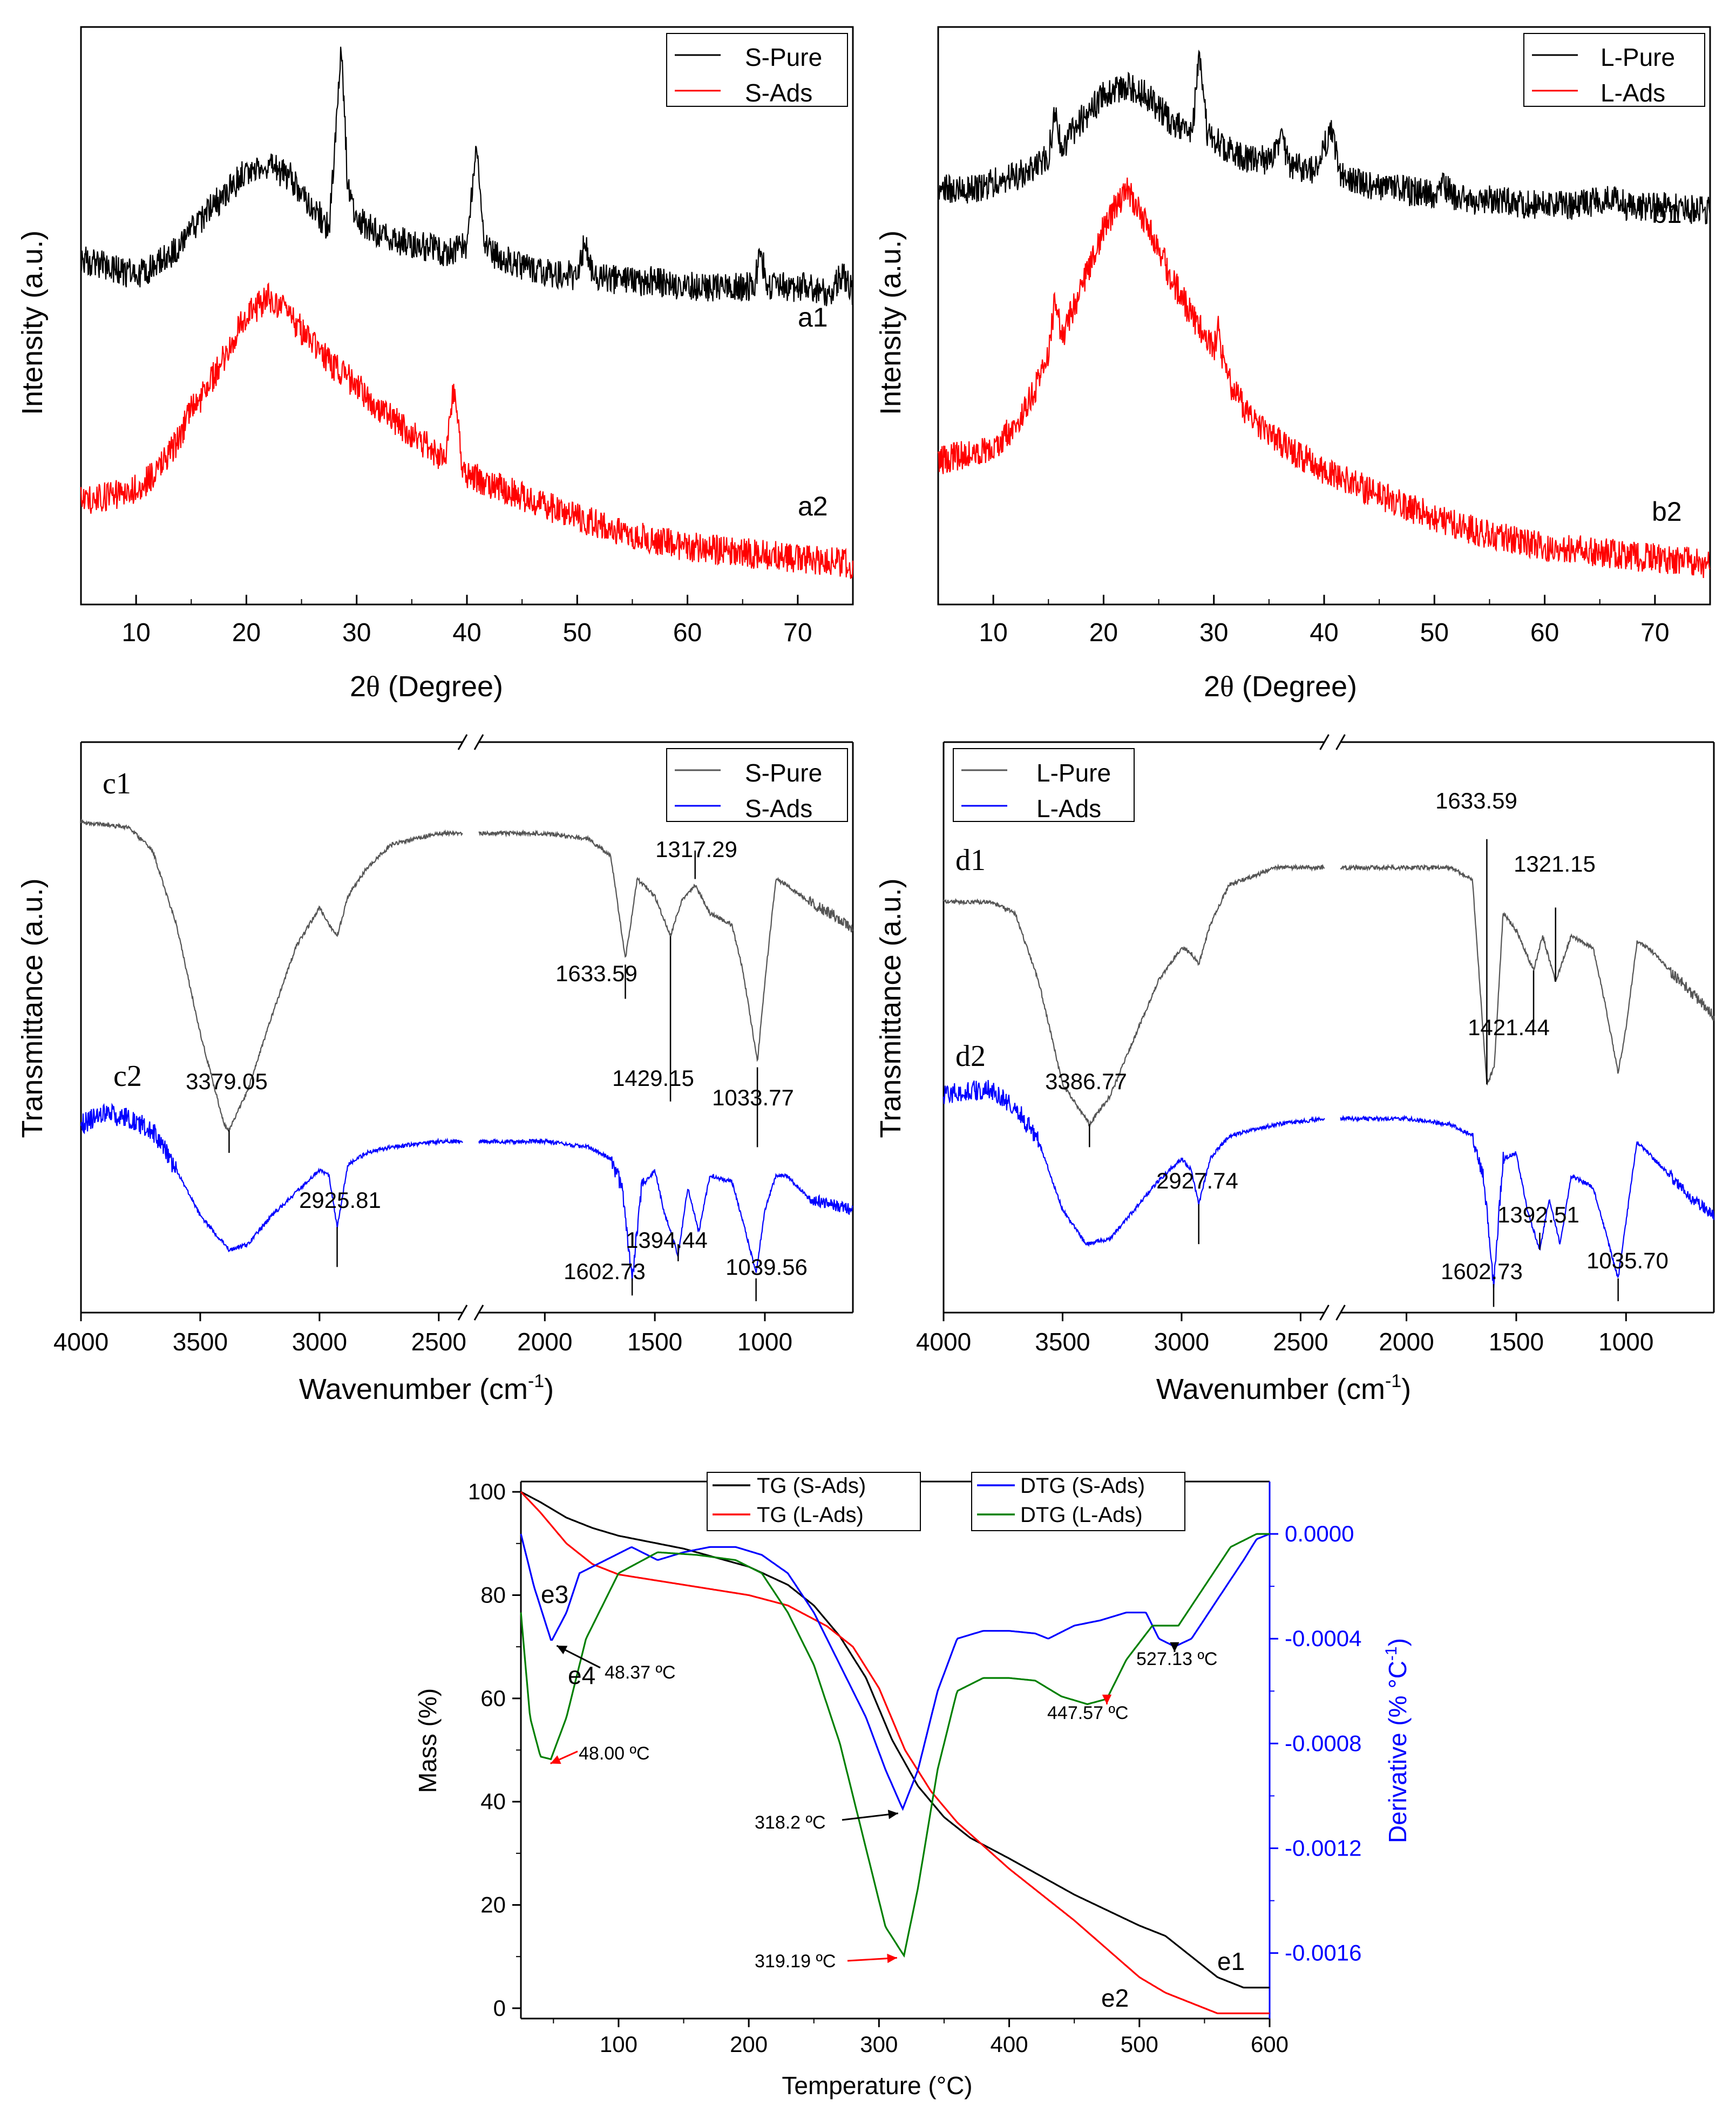 The width and height of the screenshot is (1736, 2113). Describe the element at coordinates (563, 1650) in the screenshot. I see `panel-e-arrow-48-37-head` at that location.